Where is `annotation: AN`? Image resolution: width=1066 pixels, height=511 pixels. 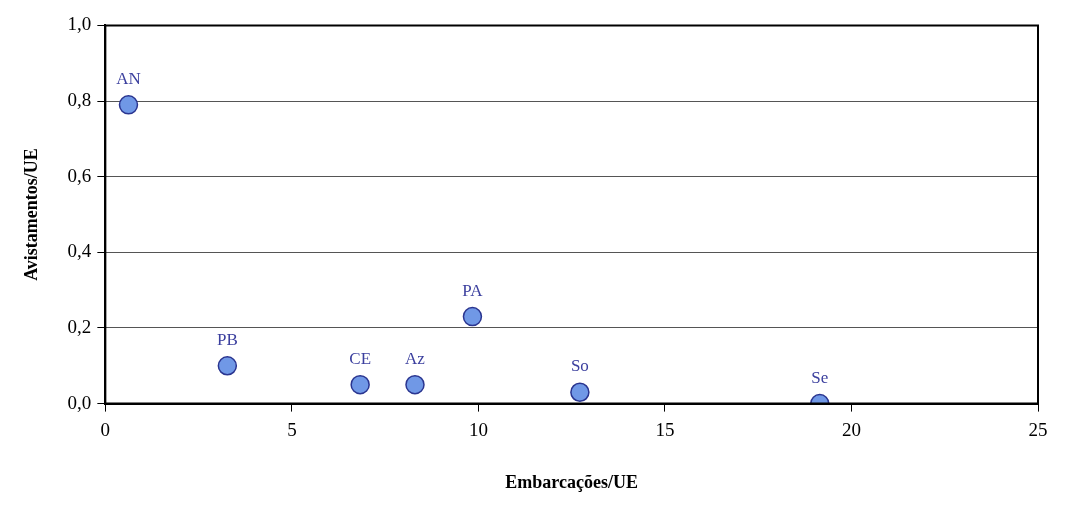 annotation: AN is located at coordinates (128, 78).